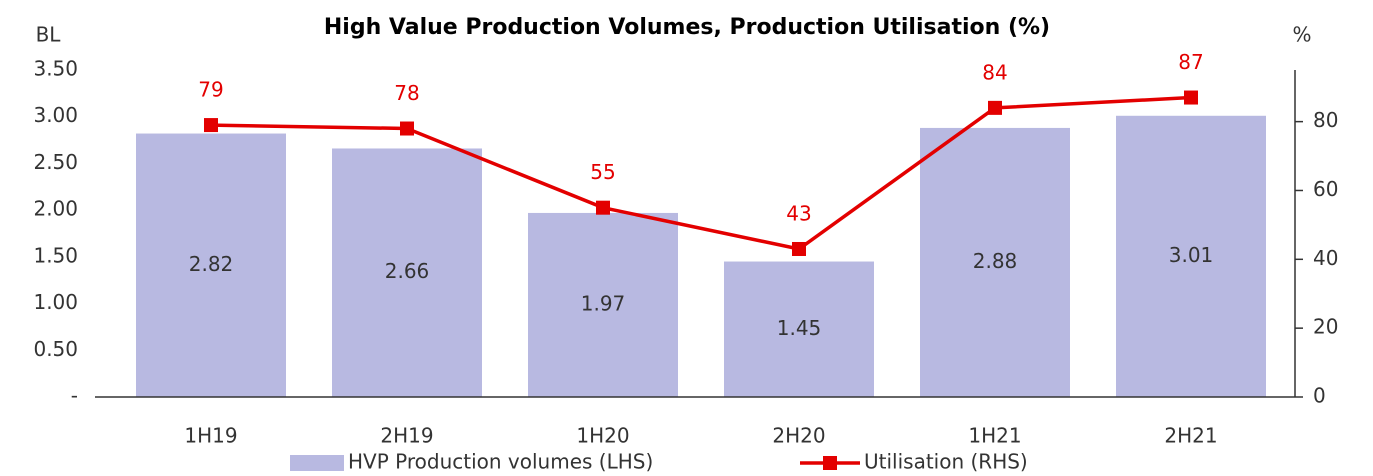 This screenshot has height=476, width=1373. Describe the element at coordinates (1319, 396) in the screenshot. I see `y2-tick-label: 0` at that location.